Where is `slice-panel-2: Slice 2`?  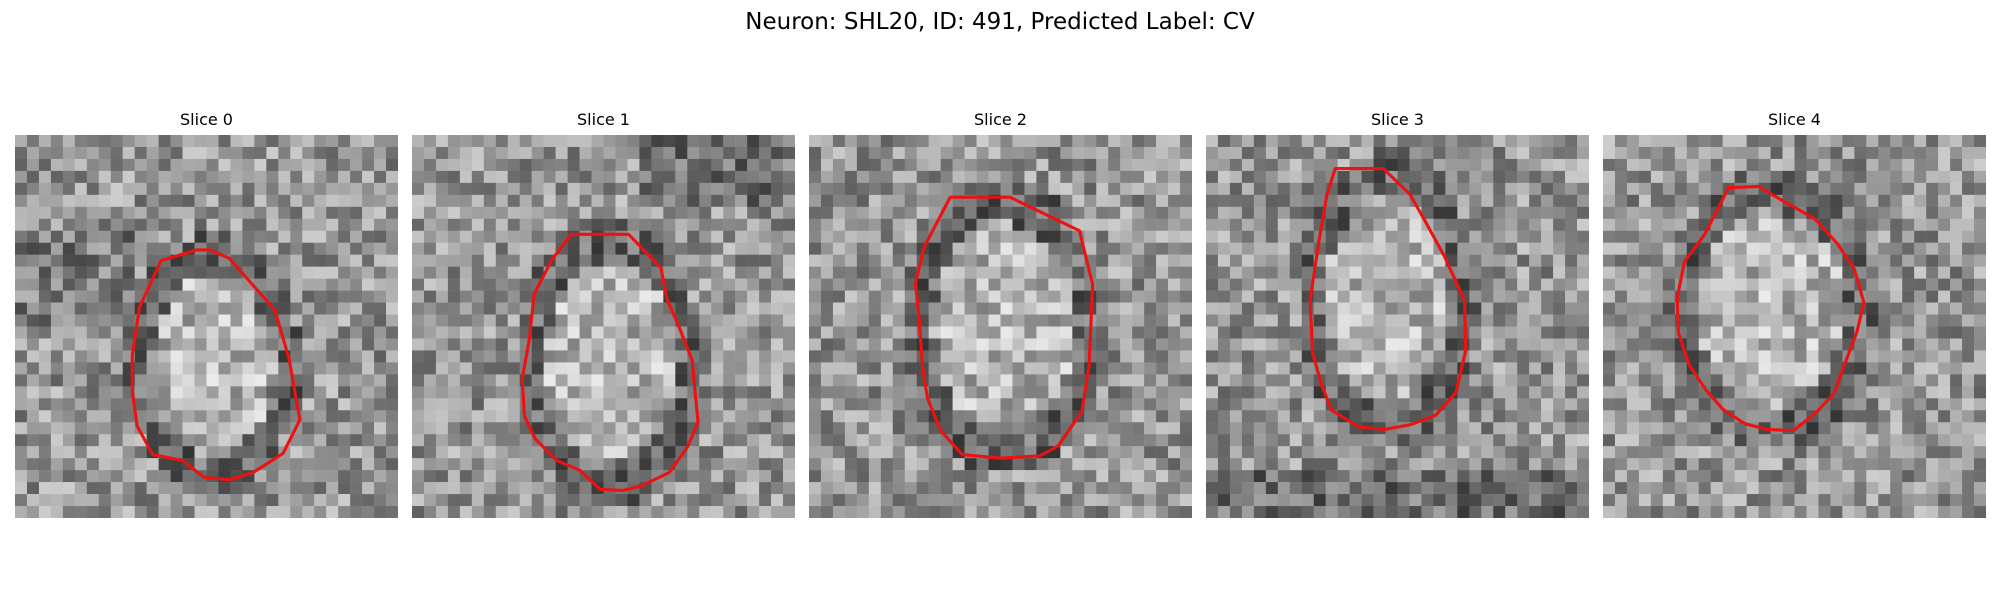
slice-panel-2: Slice 2 is located at coordinates (1000, 313).